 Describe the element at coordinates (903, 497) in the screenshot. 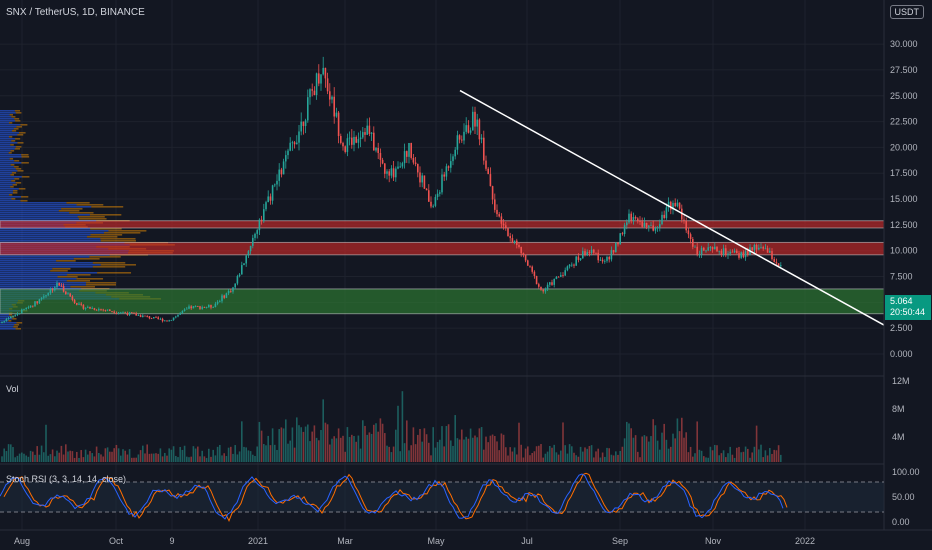

I see `stoch-rsi-tick-label: 50.00` at that location.